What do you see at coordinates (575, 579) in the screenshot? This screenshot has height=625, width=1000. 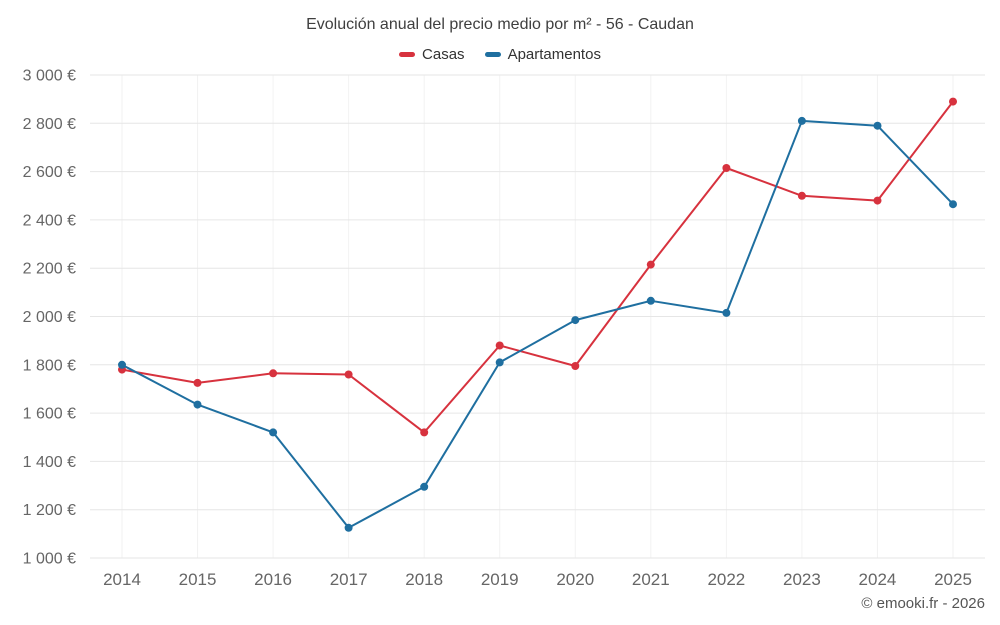 I see `x-tick-label-2020: 2020` at bounding box center [575, 579].